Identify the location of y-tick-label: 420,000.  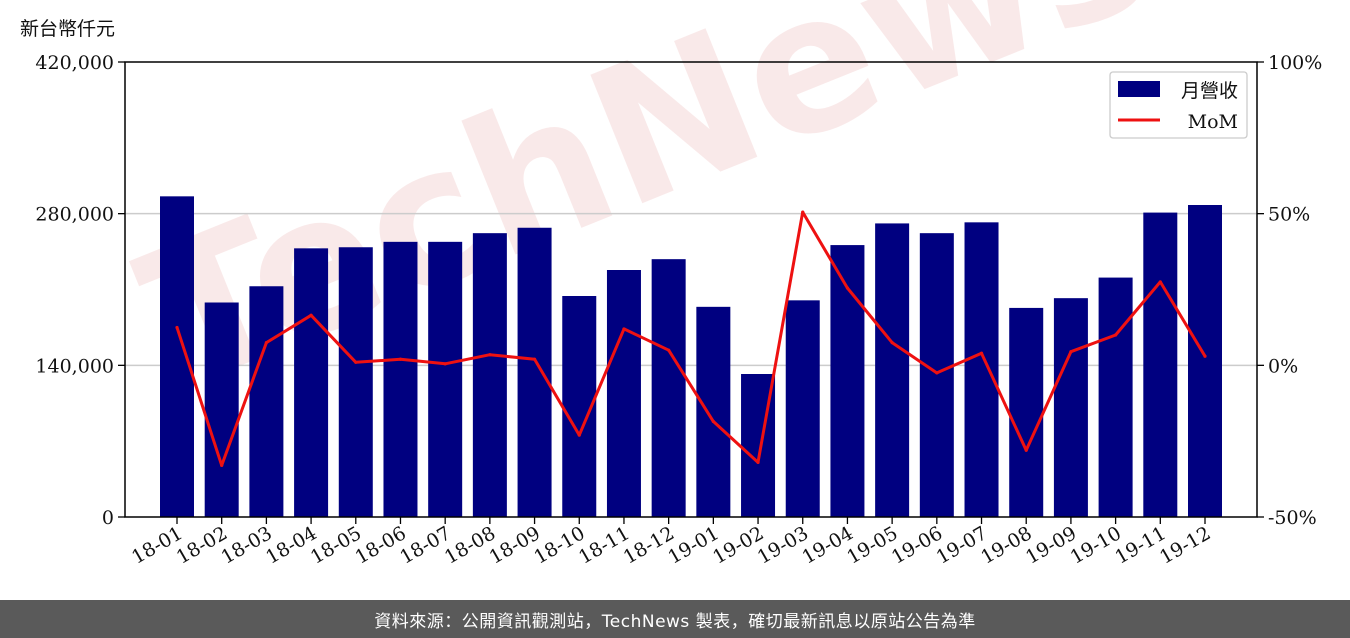
(74, 63).